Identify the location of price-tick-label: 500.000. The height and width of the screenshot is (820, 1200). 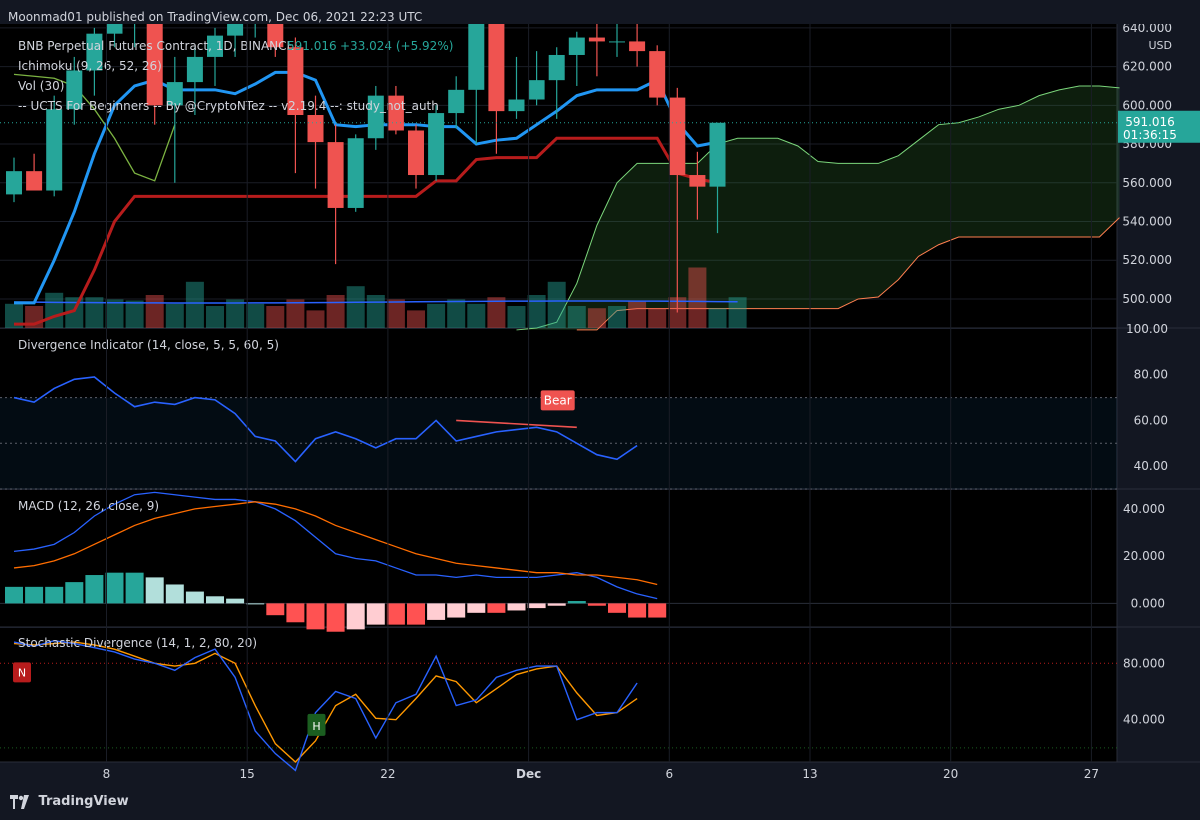
(1147, 299).